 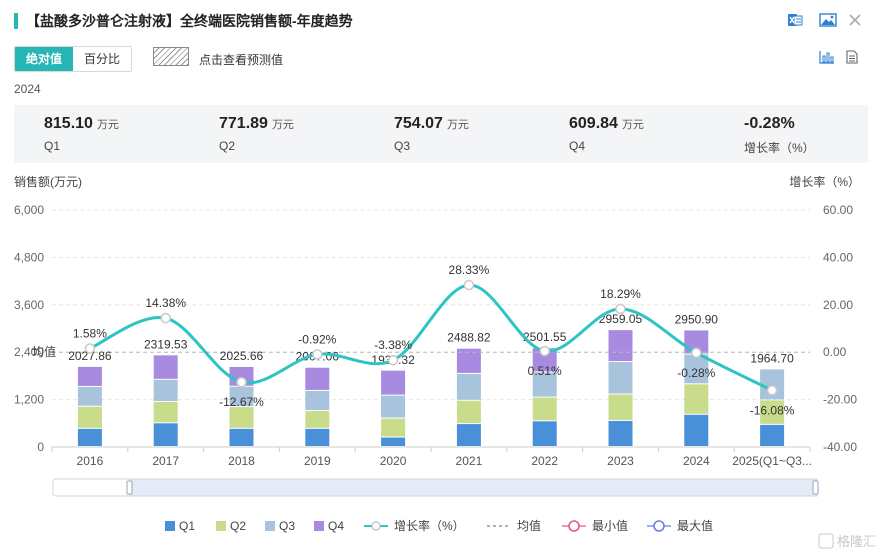 What do you see at coordinates (828, 20) in the screenshot?
I see `image-export-icon` at bounding box center [828, 20].